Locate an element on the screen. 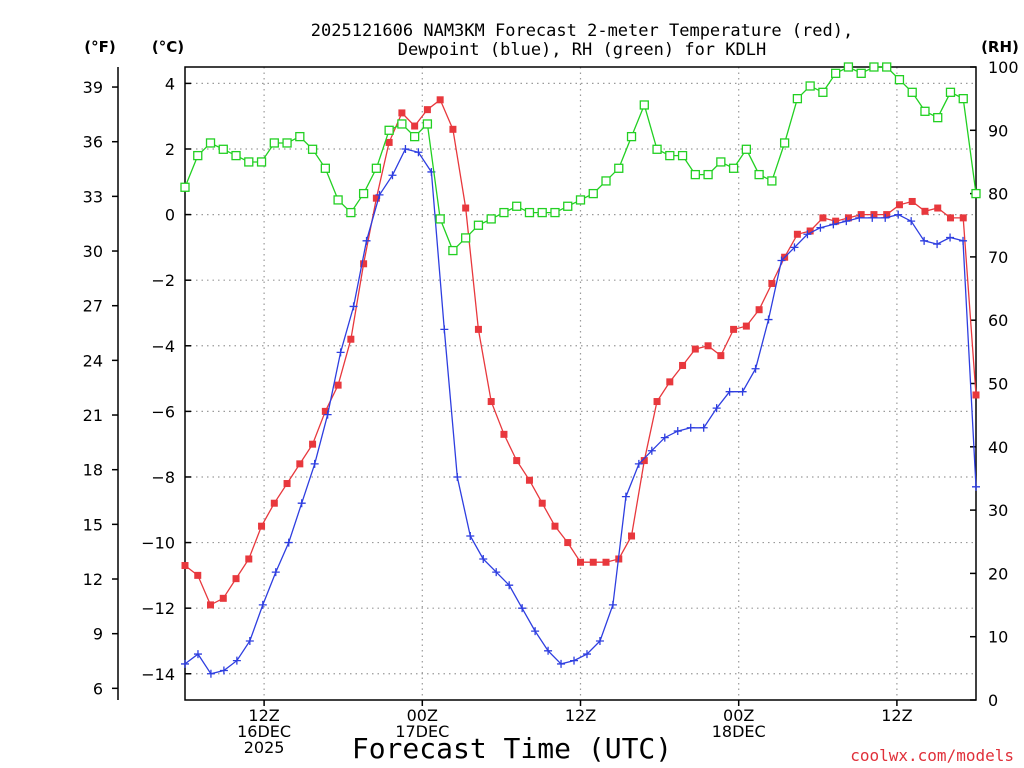 The image size is (1024, 768). credit-text: coolwx.com/models is located at coordinates (932, 755).